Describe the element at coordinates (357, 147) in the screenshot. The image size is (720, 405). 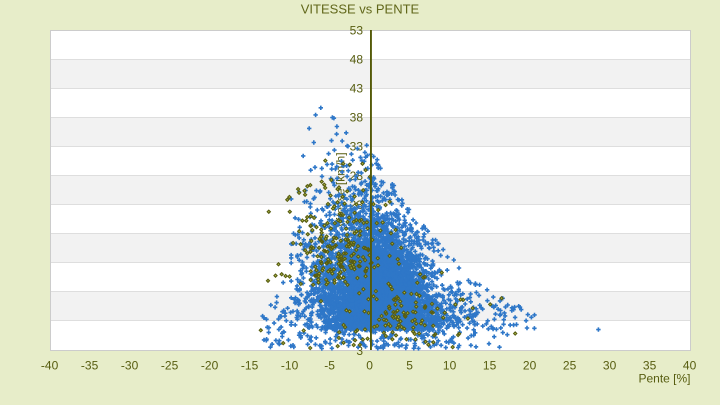
I see `svg-text: 33` at that location.